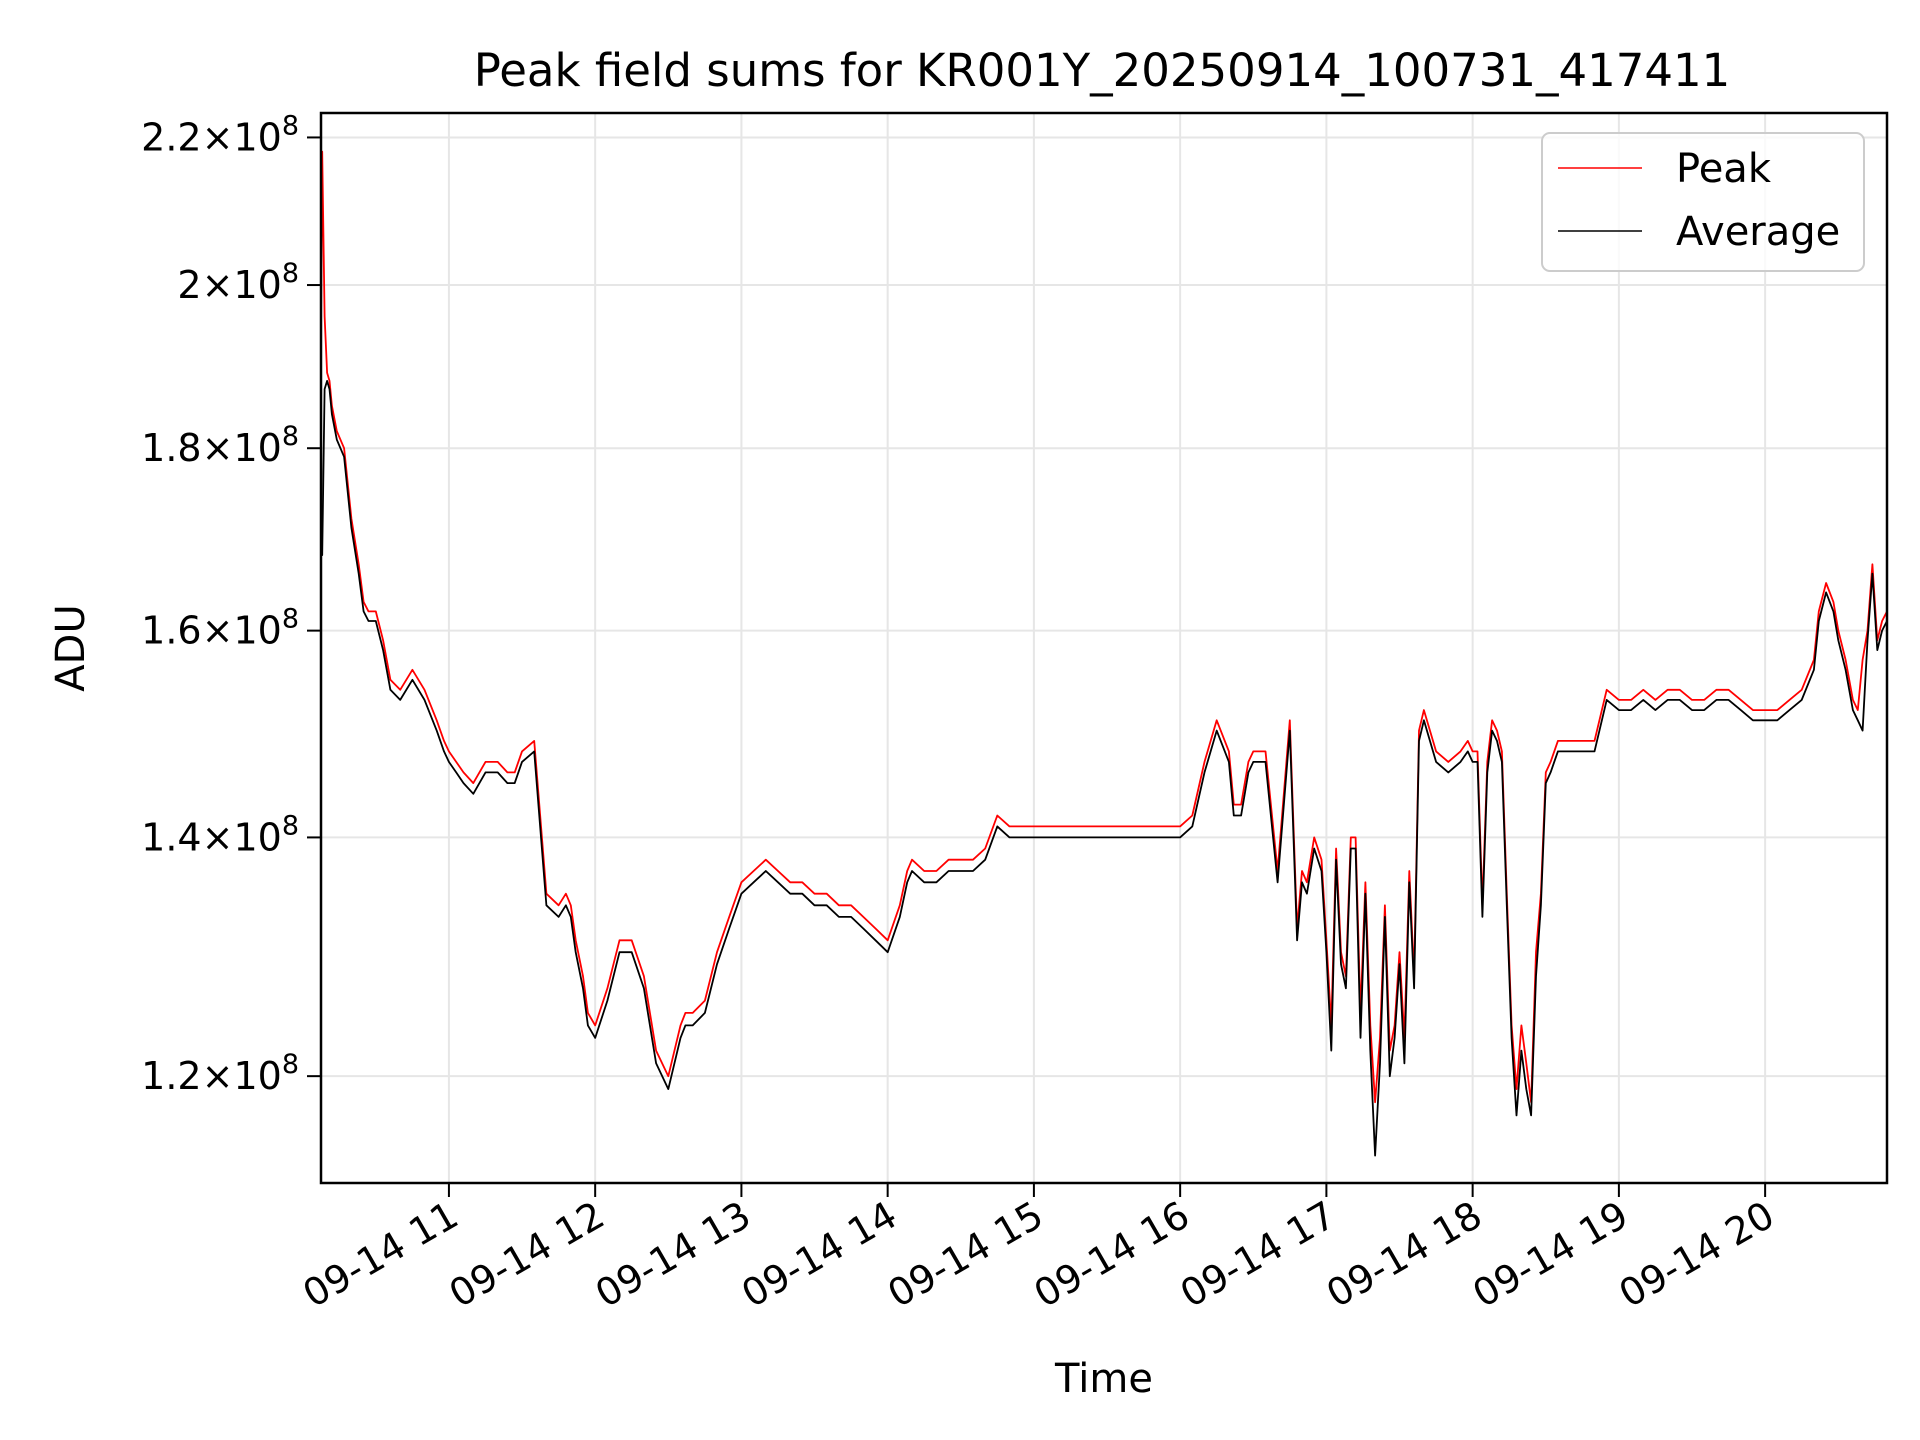 The width and height of the screenshot is (1920, 1440). I want to click on y-tick-label: 1.8×10⁸, so click(220, 445).